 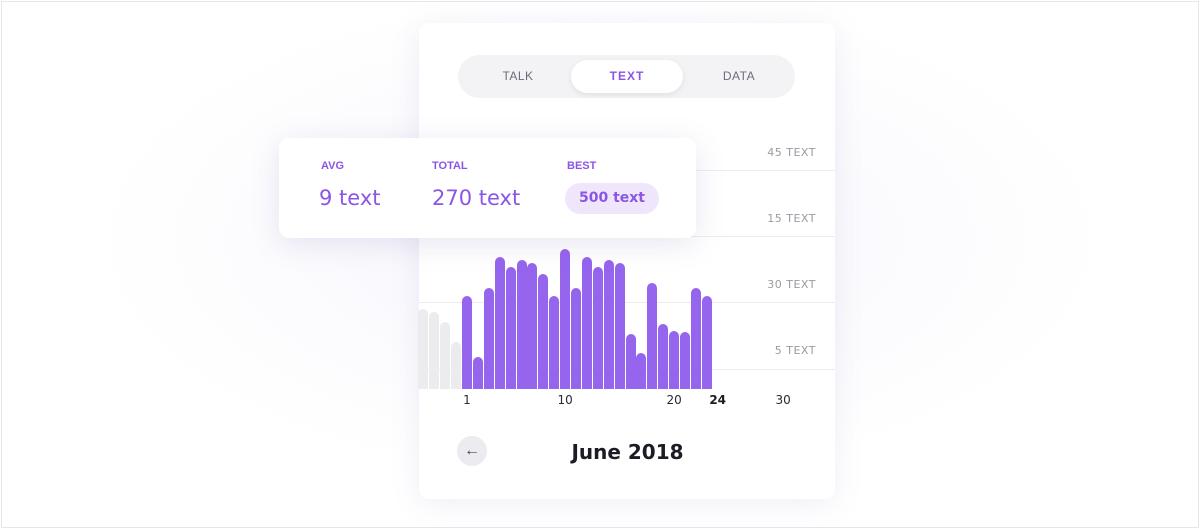 I want to click on x-tick-label: 24, so click(x=718, y=400).